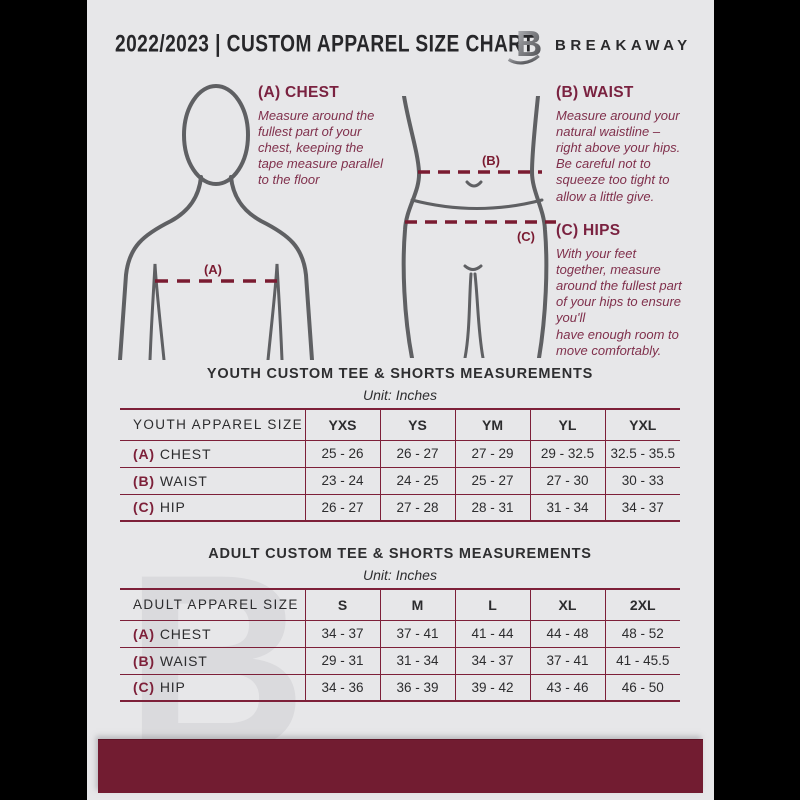 The height and width of the screenshot is (800, 800). Describe the element at coordinates (567, 424) in the screenshot. I see `size-col-header: YL` at that location.